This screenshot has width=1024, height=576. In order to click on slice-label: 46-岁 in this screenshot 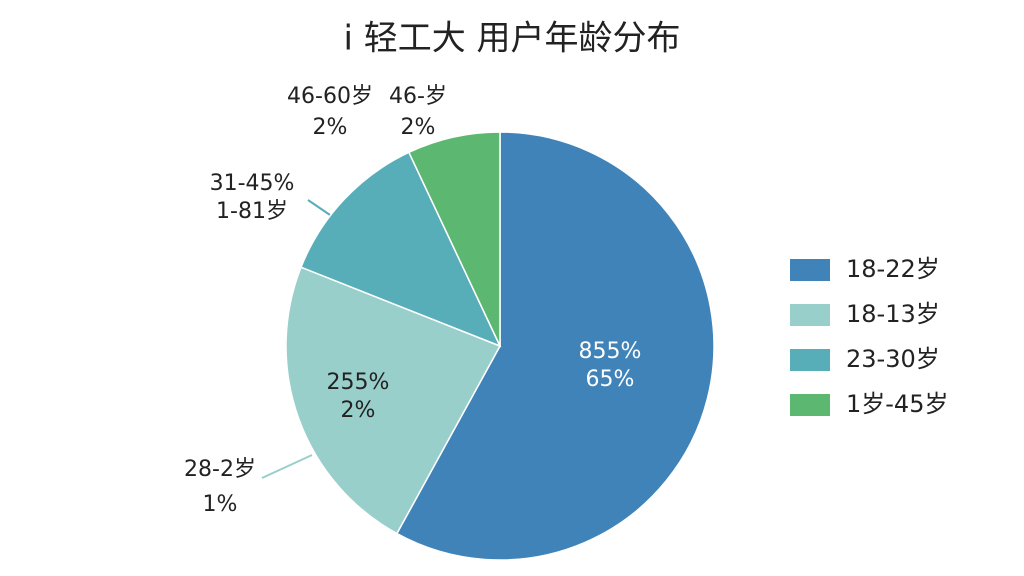, I will do `click(418, 96)`.